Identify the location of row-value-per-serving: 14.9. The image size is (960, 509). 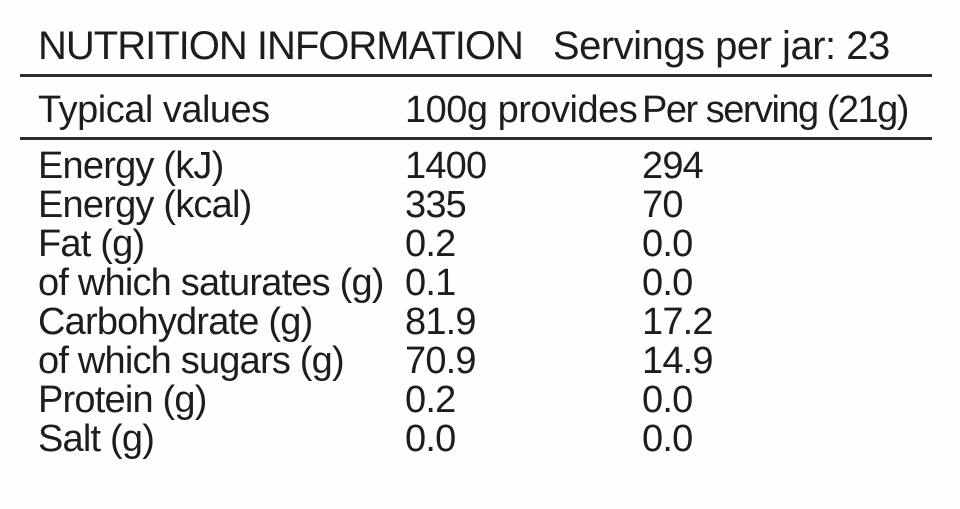
(678, 361).